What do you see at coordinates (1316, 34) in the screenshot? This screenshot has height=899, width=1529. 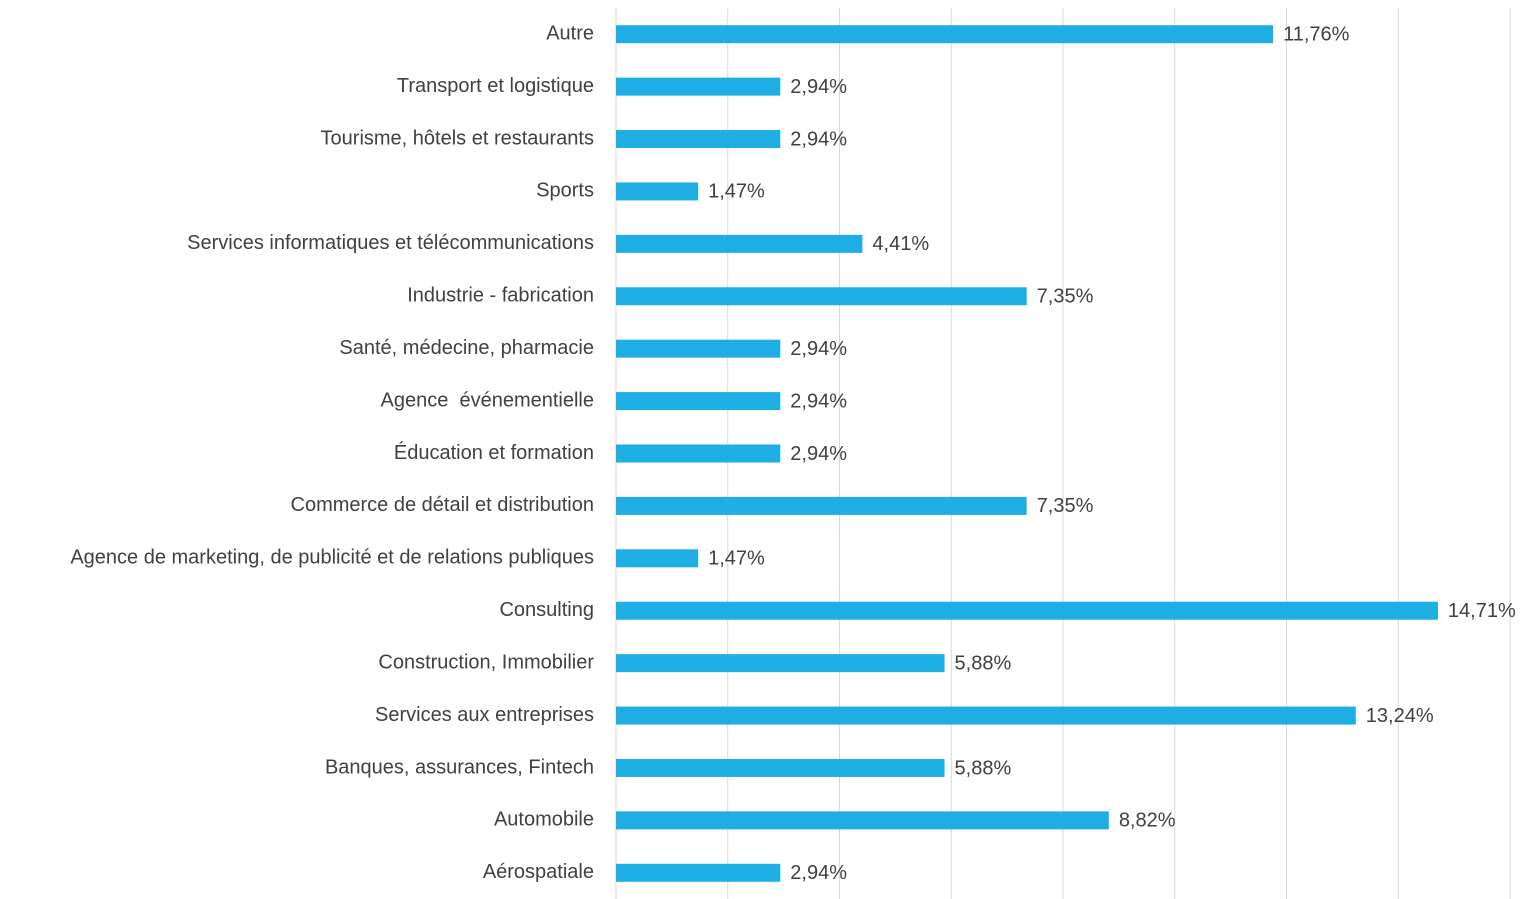 I see `value-label: 11,76%` at bounding box center [1316, 34].